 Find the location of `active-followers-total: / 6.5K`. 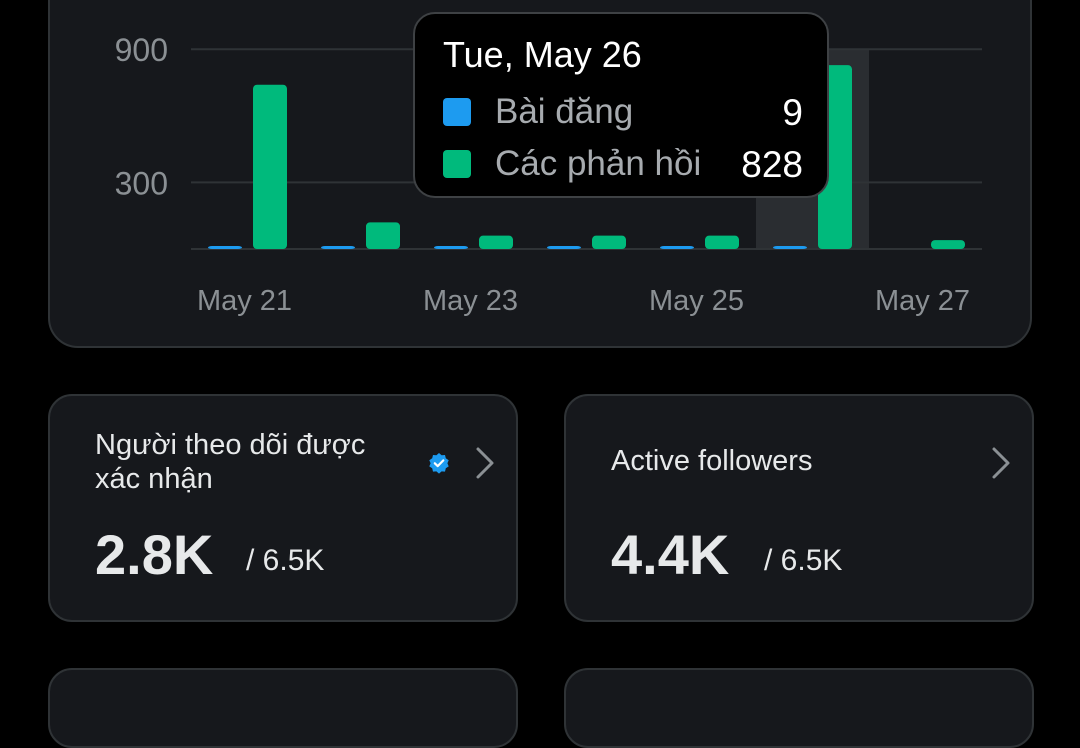

active-followers-total: / 6.5K is located at coordinates (803, 560).